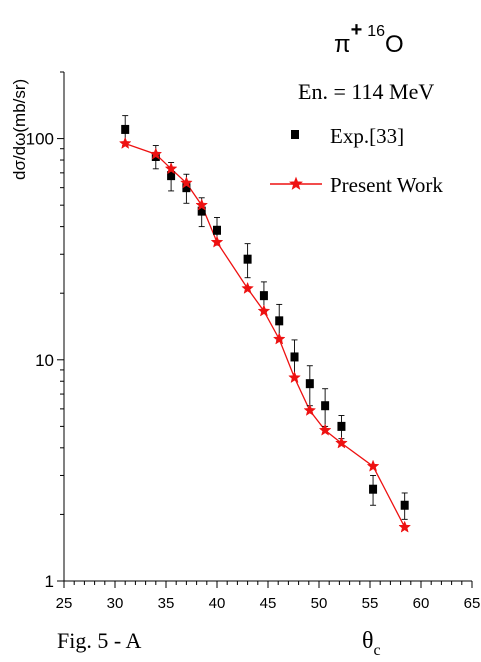  I want to click on x-label-sub: c, so click(377, 650).